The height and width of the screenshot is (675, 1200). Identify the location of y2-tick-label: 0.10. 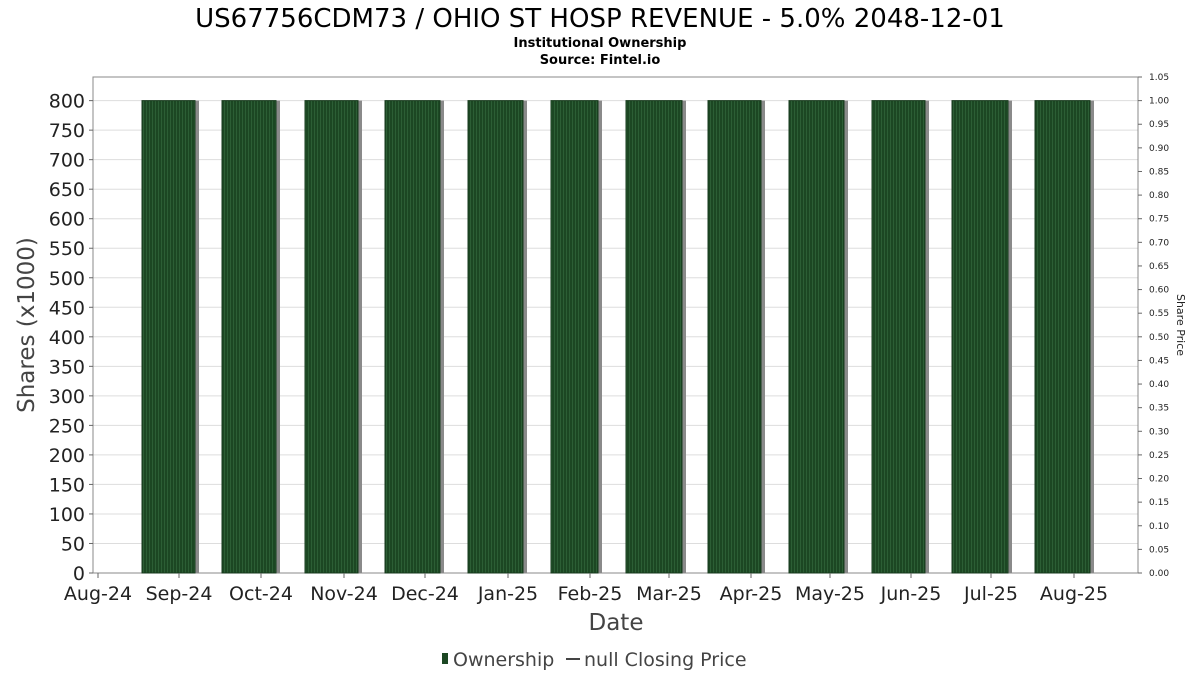
(1159, 527).